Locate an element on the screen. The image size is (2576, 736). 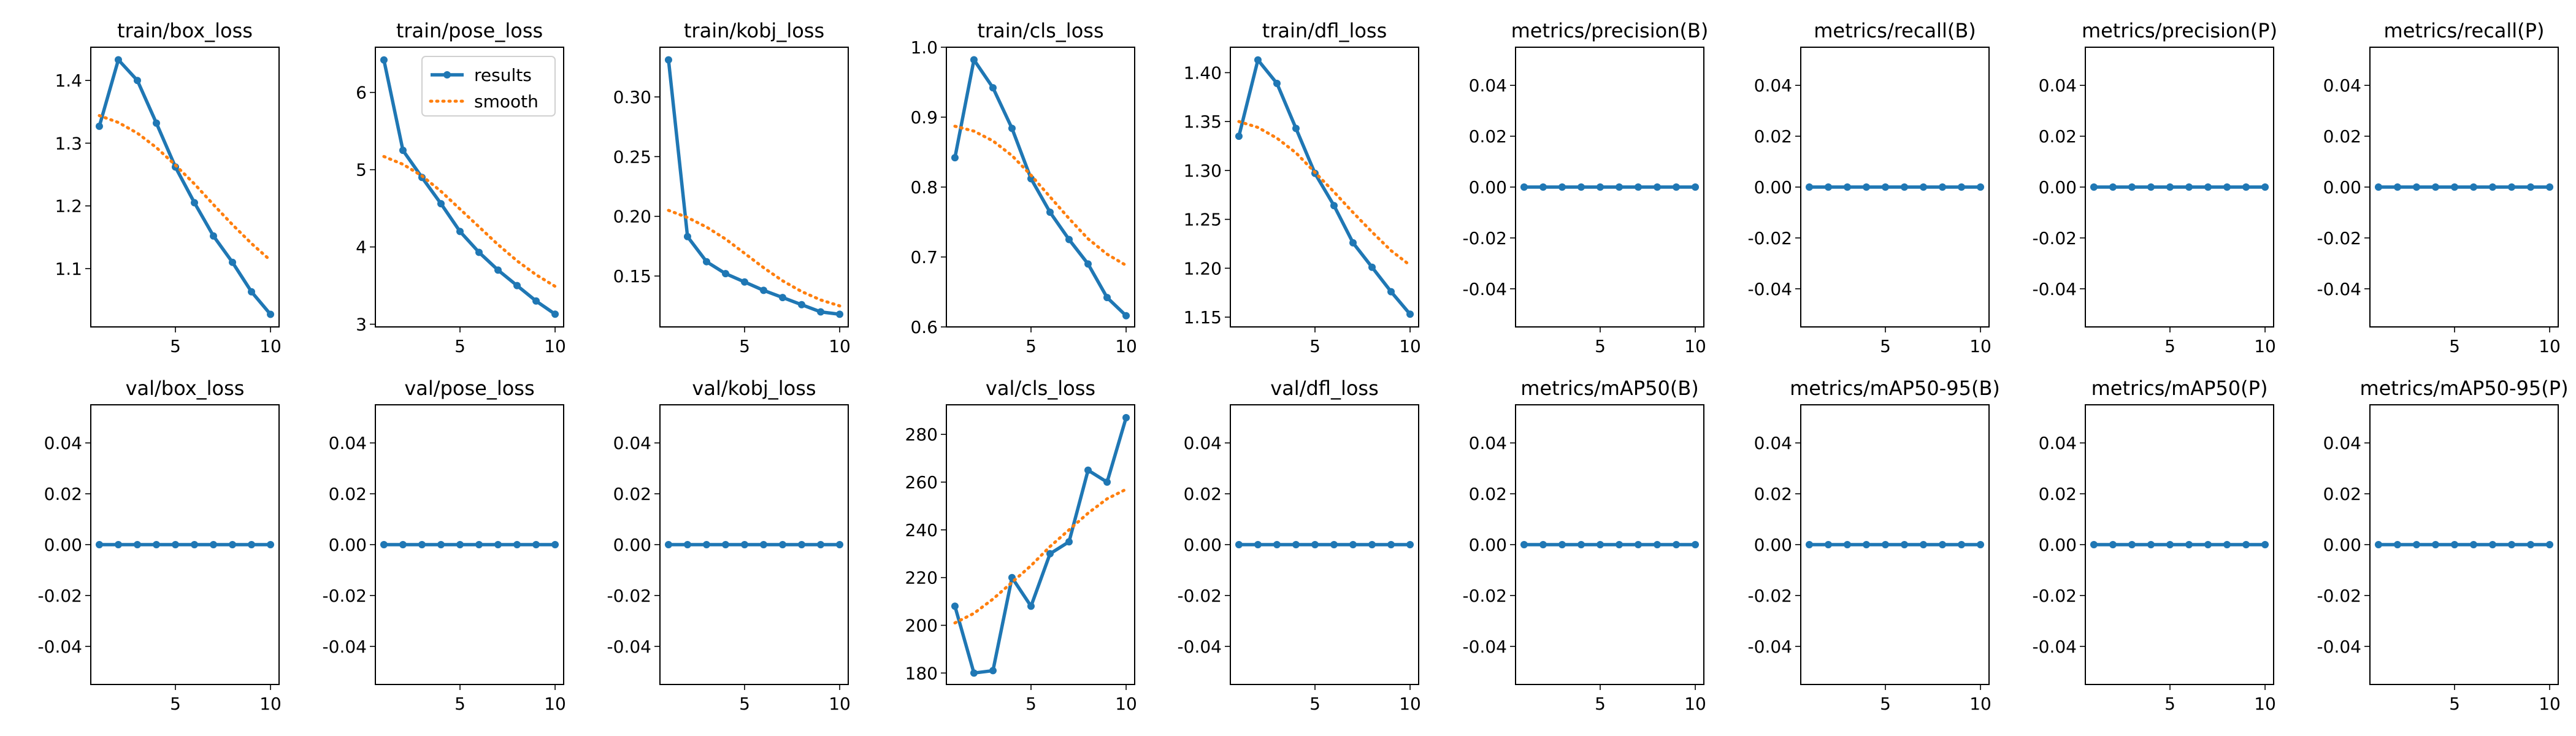
y-tick-label: 3 is located at coordinates (361, 325).